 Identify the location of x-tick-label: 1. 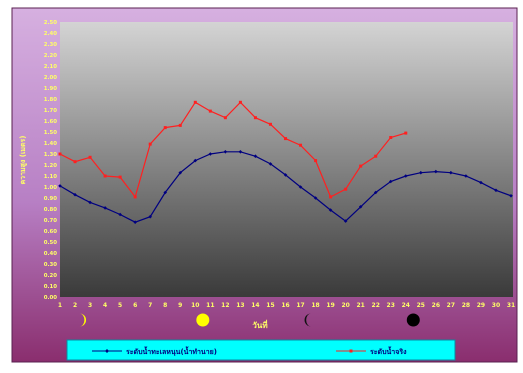
(60, 305).